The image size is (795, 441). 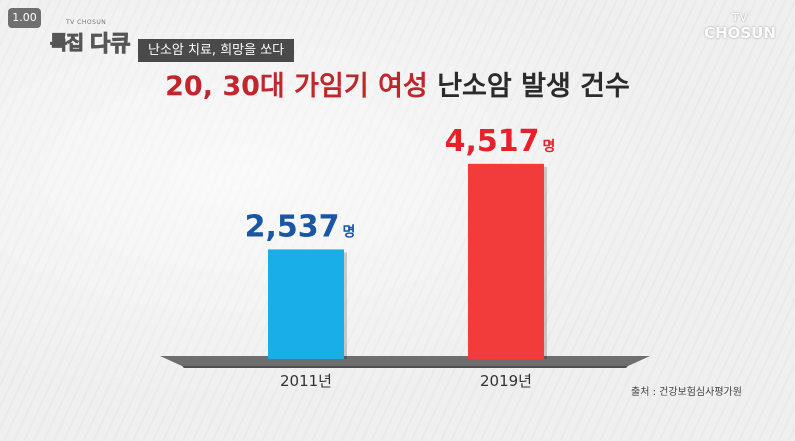 I want to click on chart-title-highlight: 20, 30대 가임기 여성, so click(x=296, y=86).